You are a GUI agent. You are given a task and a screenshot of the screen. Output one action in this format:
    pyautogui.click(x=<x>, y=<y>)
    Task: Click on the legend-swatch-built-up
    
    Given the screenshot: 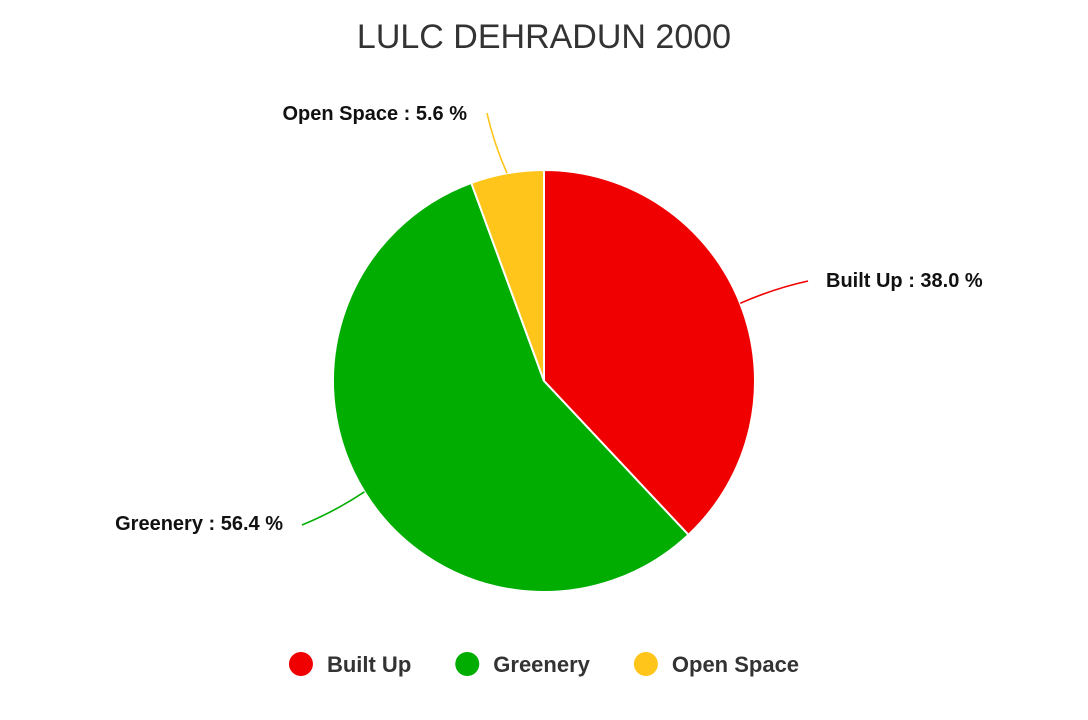 What is the action you would take?
    pyautogui.click(x=300, y=664)
    